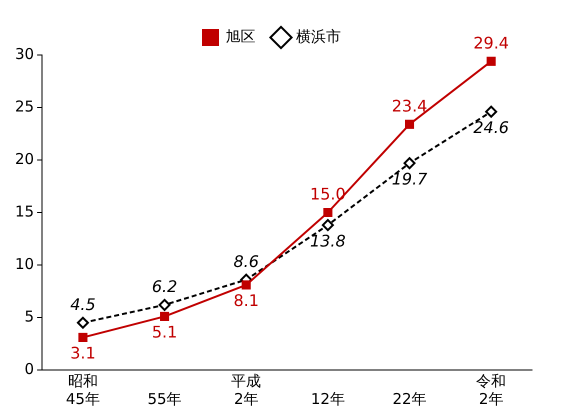  What do you see at coordinates (410, 106) in the screenshot?
I see `data-label: 23.4` at bounding box center [410, 106].